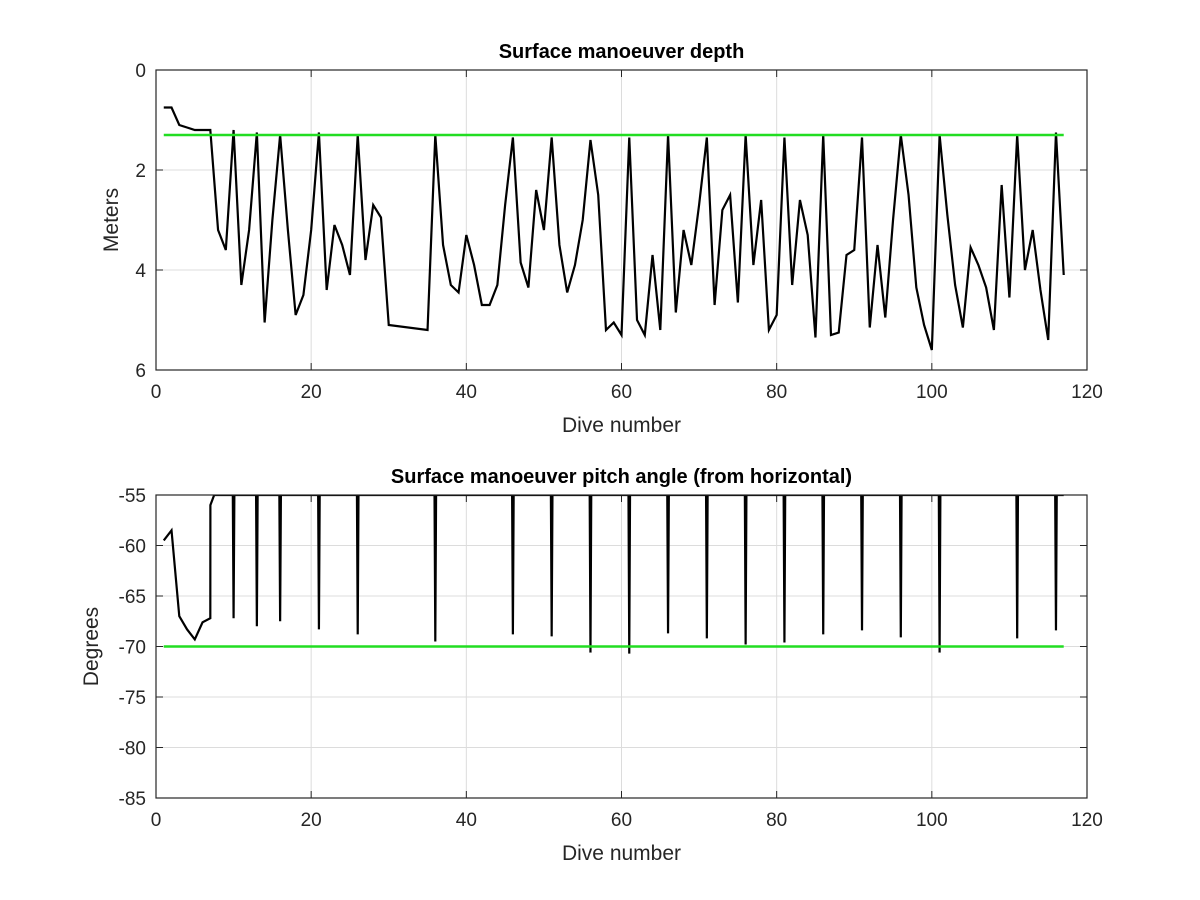 This screenshot has height=900, width=1200. Describe the element at coordinates (132, 749) in the screenshot. I see `y-tick-label: -80` at that location.